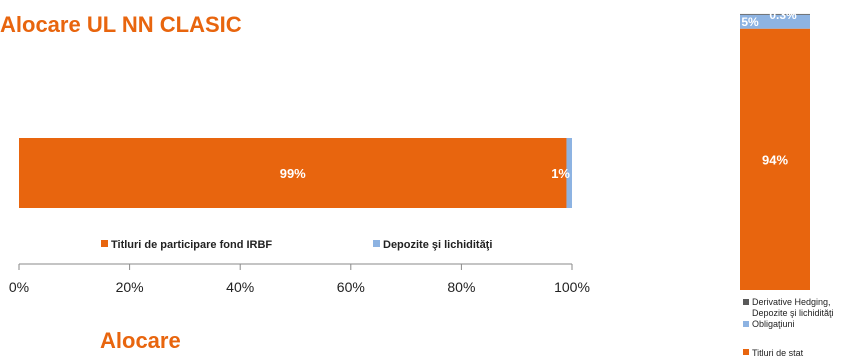  I want to click on page-title: Alocare UL NN CLASIC, so click(121, 24).